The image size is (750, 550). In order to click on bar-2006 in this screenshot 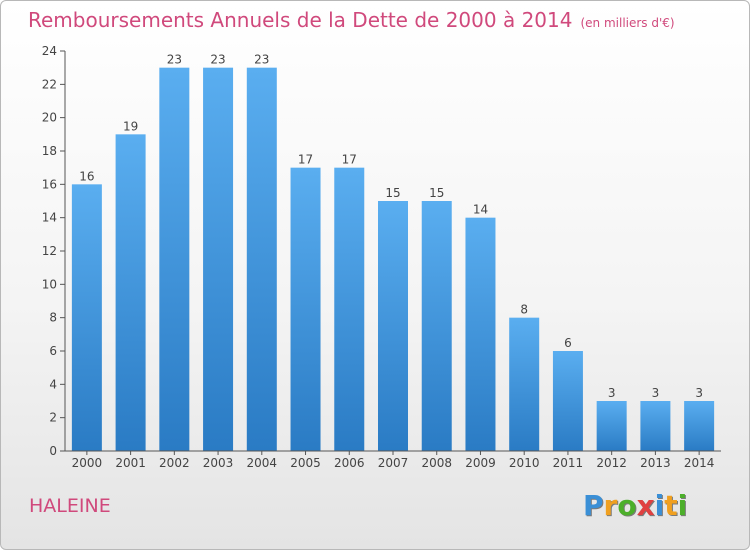, I will do `click(349, 309)`.